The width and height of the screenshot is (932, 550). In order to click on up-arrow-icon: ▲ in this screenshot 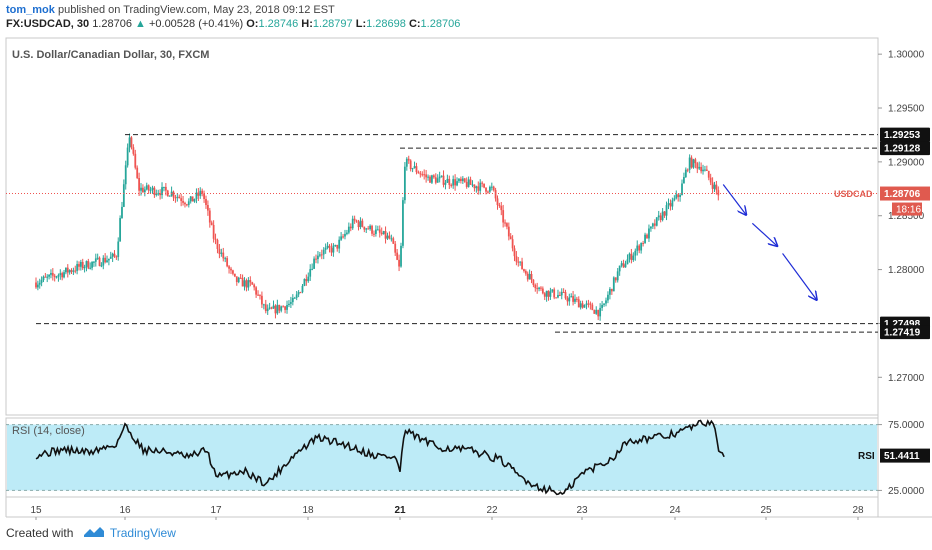, I will do `click(140, 24)`.